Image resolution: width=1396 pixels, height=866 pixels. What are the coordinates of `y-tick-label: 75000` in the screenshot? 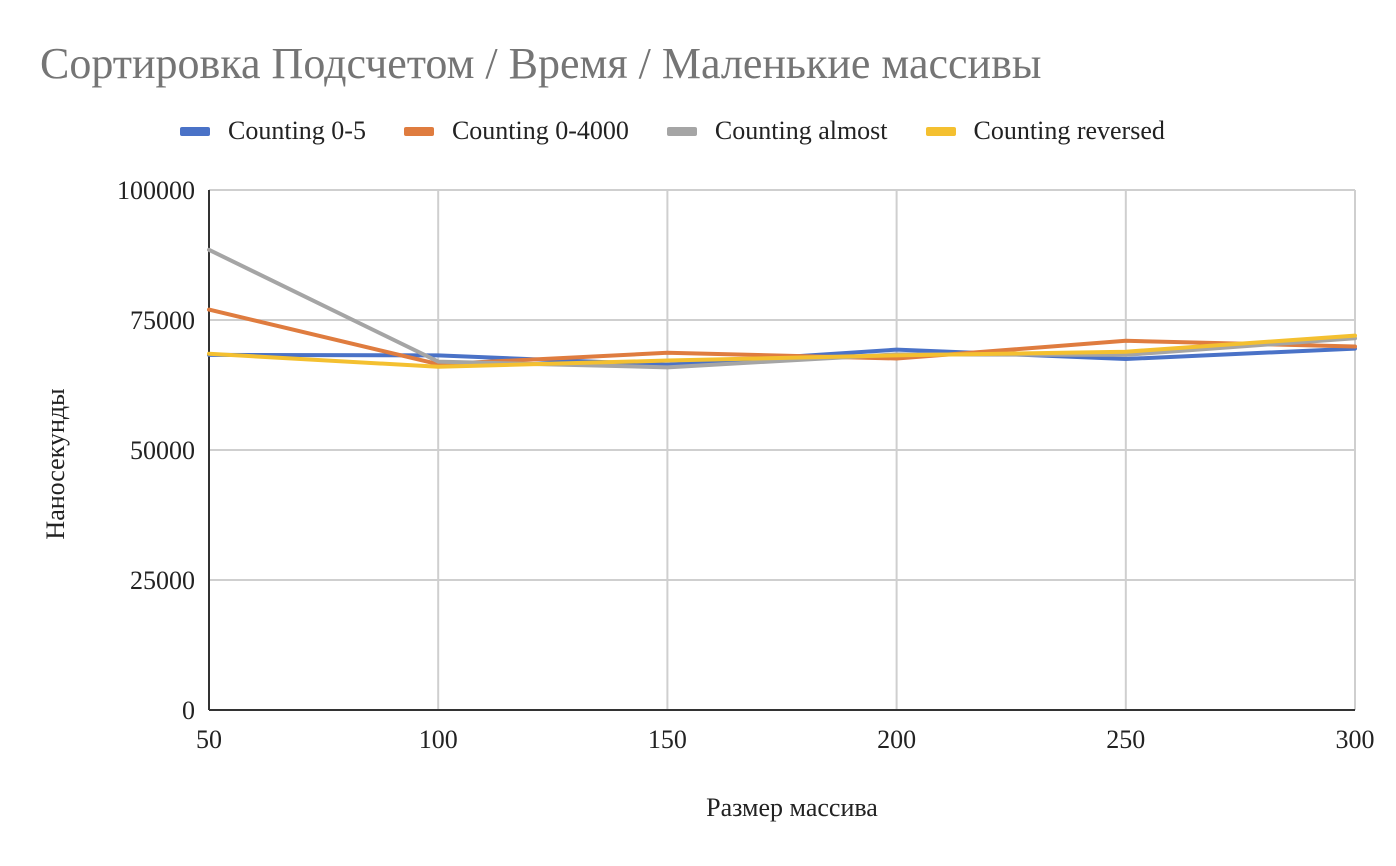 It's located at (162, 320).